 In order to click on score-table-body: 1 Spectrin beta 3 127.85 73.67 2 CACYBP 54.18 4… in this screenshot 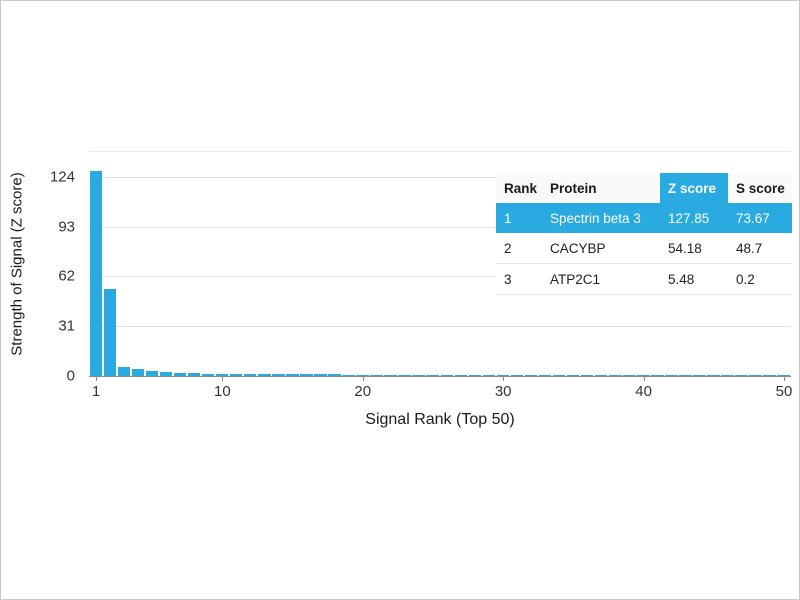, I will do `click(644, 249)`.